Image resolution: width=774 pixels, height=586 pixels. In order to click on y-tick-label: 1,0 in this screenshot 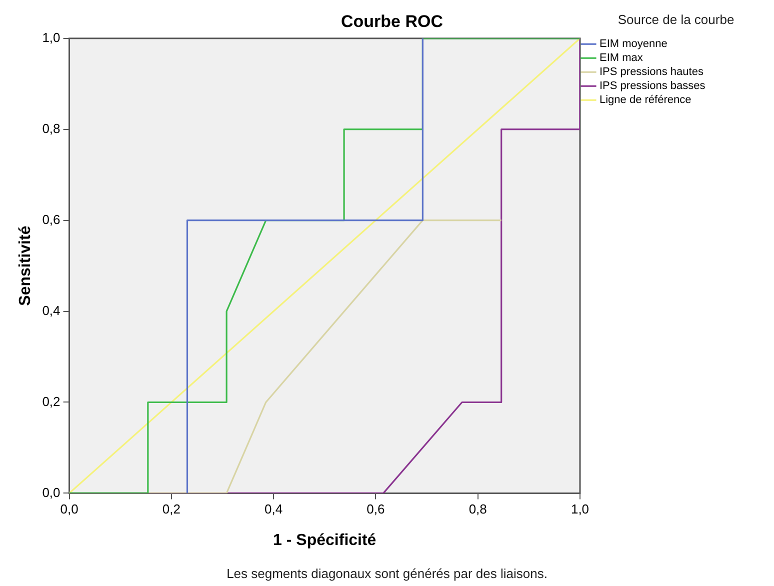, I will do `click(51, 37)`.